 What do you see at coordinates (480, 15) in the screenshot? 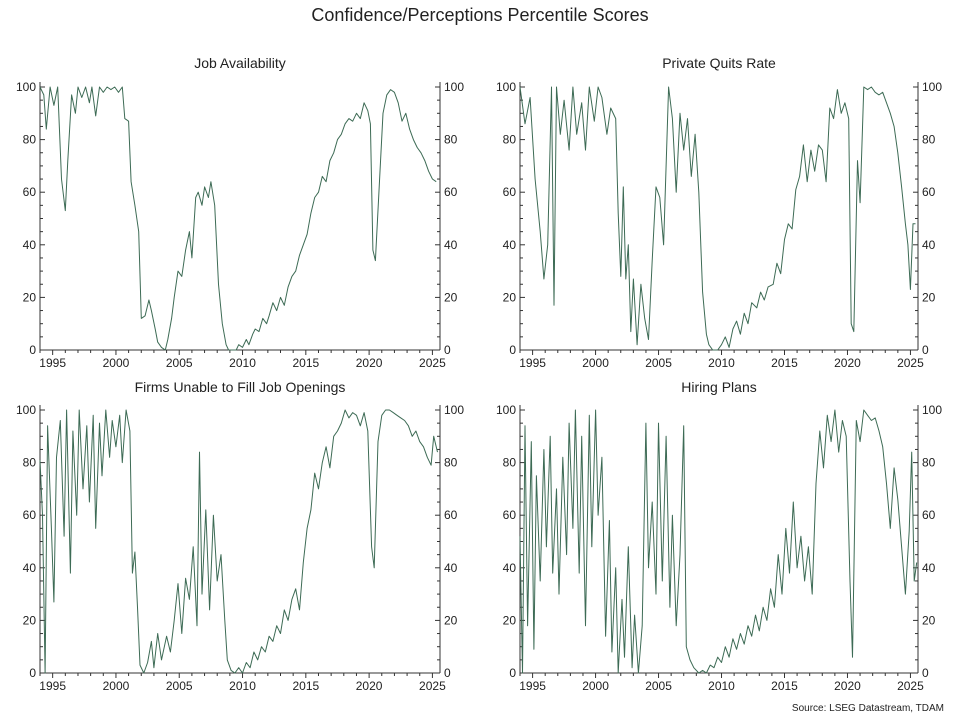
I see `main-title: Confidence/Perceptions Percentile Scores` at bounding box center [480, 15].